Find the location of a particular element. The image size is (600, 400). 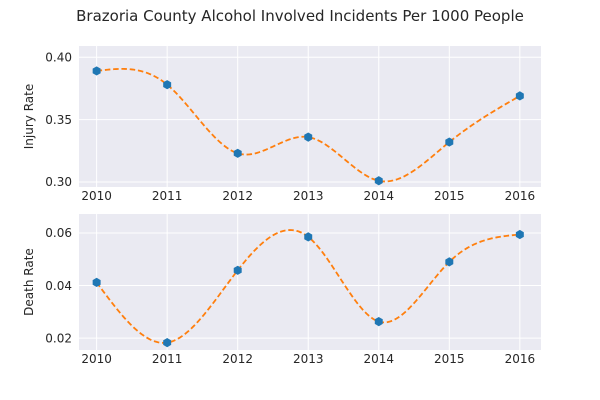

injury-x-tick-label: 2012 is located at coordinates (237, 196).